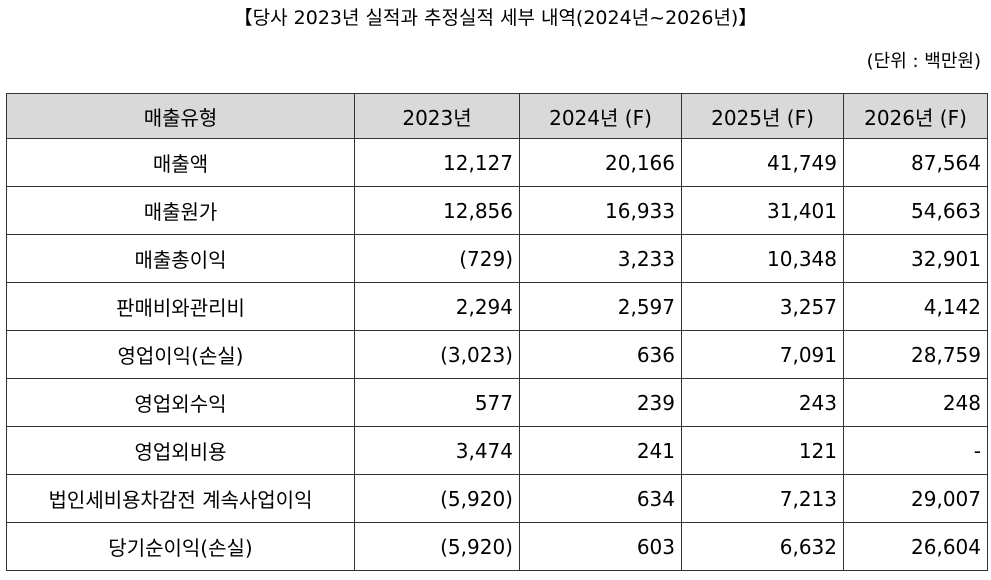  I want to click on value-cell: 577, so click(437, 402).